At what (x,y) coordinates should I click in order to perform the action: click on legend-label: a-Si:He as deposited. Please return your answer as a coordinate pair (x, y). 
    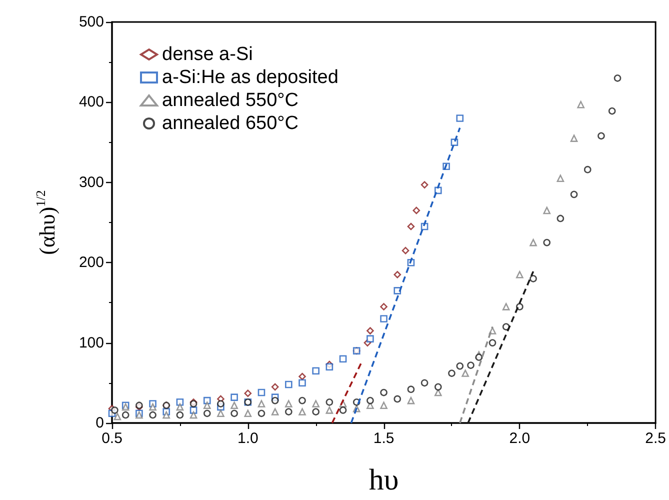
    Looking at the image, I should click on (250, 77).